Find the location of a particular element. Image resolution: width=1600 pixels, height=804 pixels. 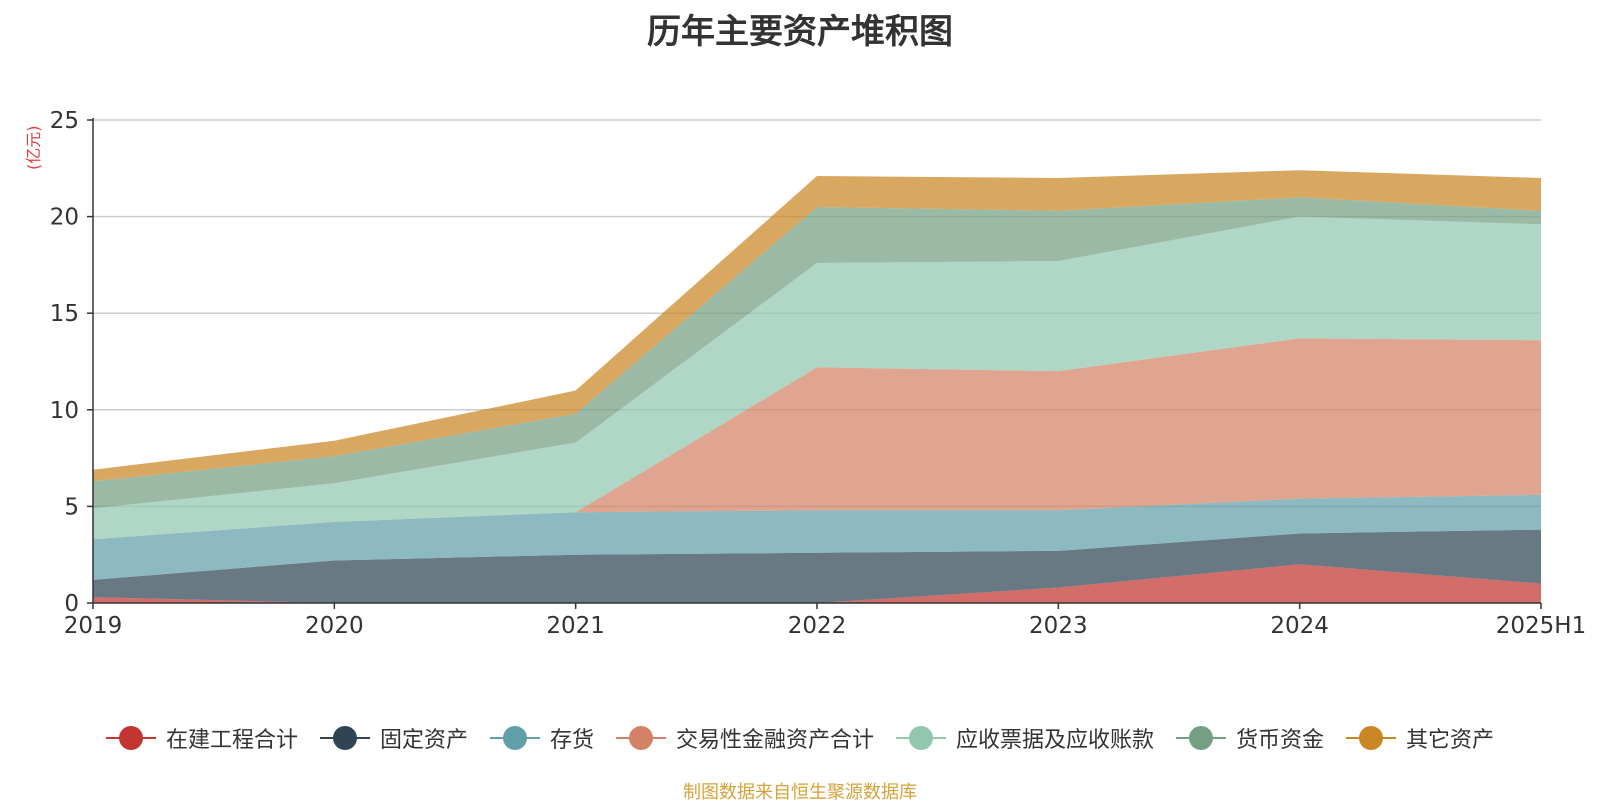

area-固定资产 is located at coordinates (817, 566).